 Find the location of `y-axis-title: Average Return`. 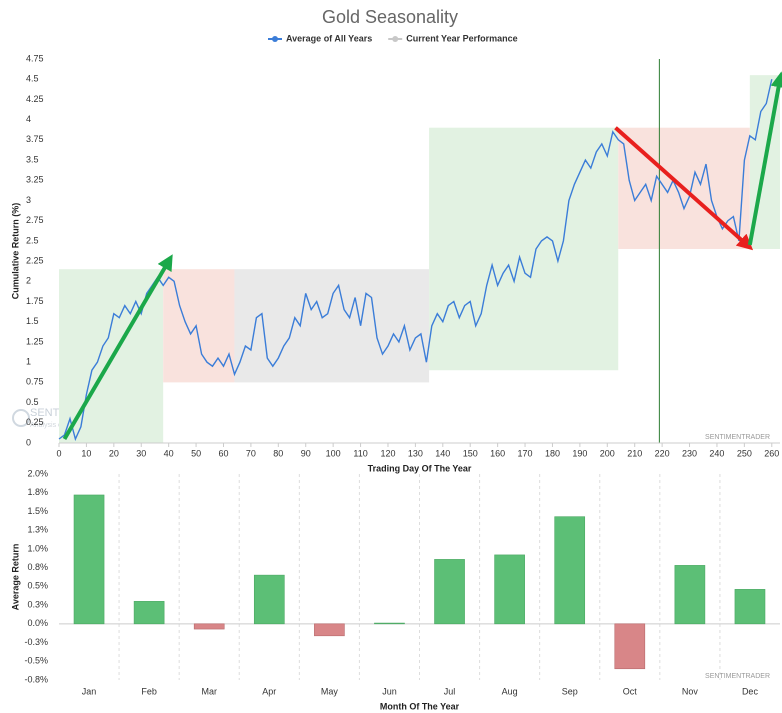

y-axis-title: Average Return is located at coordinates (15, 577).